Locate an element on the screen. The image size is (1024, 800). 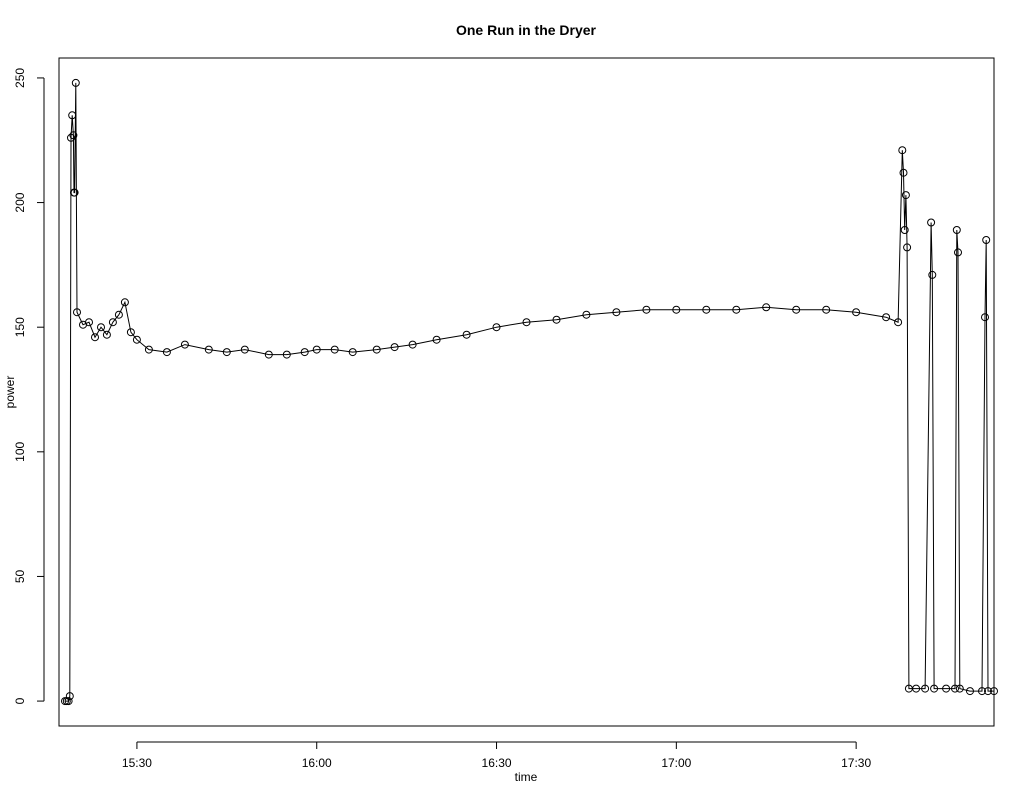
x-tick-label: 16:00 is located at coordinates (317, 763).